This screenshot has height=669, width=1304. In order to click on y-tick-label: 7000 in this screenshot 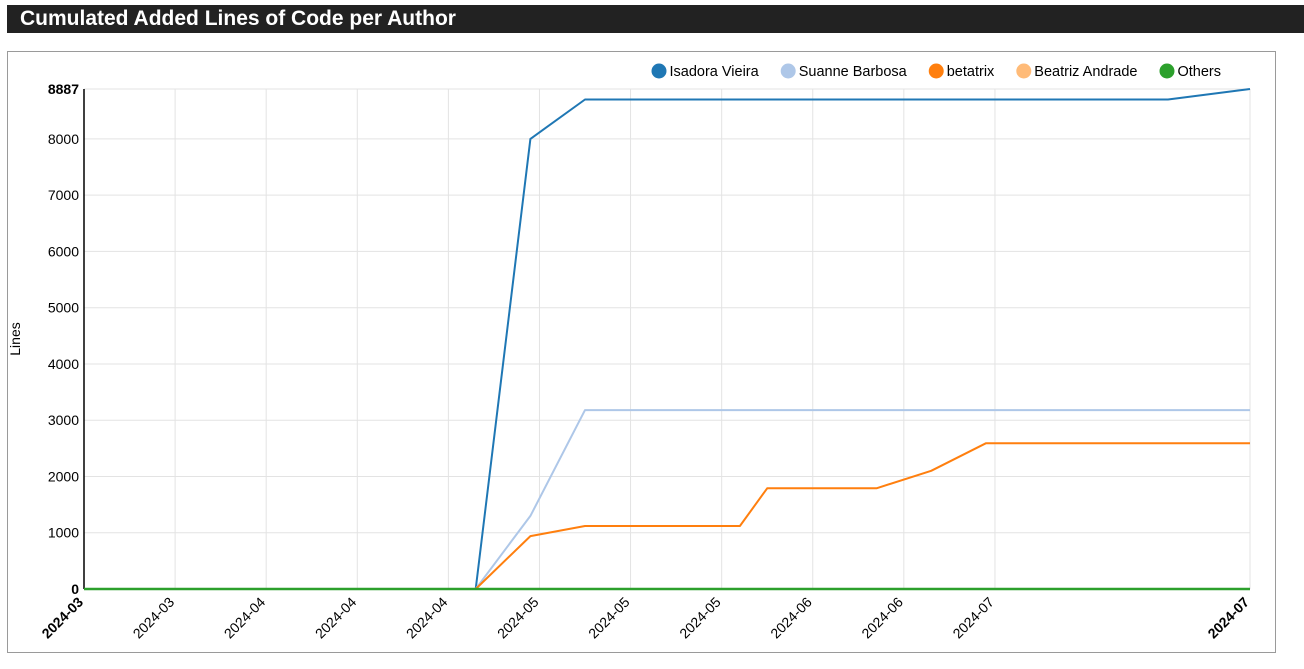, I will do `click(63, 195)`.